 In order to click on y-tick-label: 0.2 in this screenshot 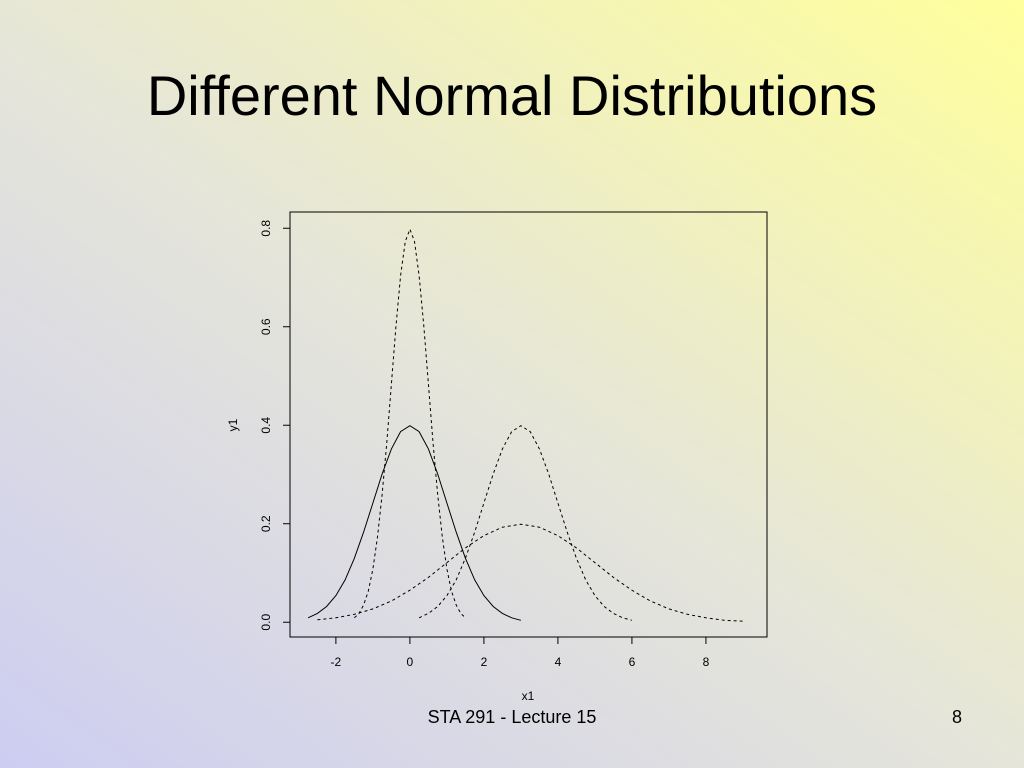, I will do `click(266, 523)`.